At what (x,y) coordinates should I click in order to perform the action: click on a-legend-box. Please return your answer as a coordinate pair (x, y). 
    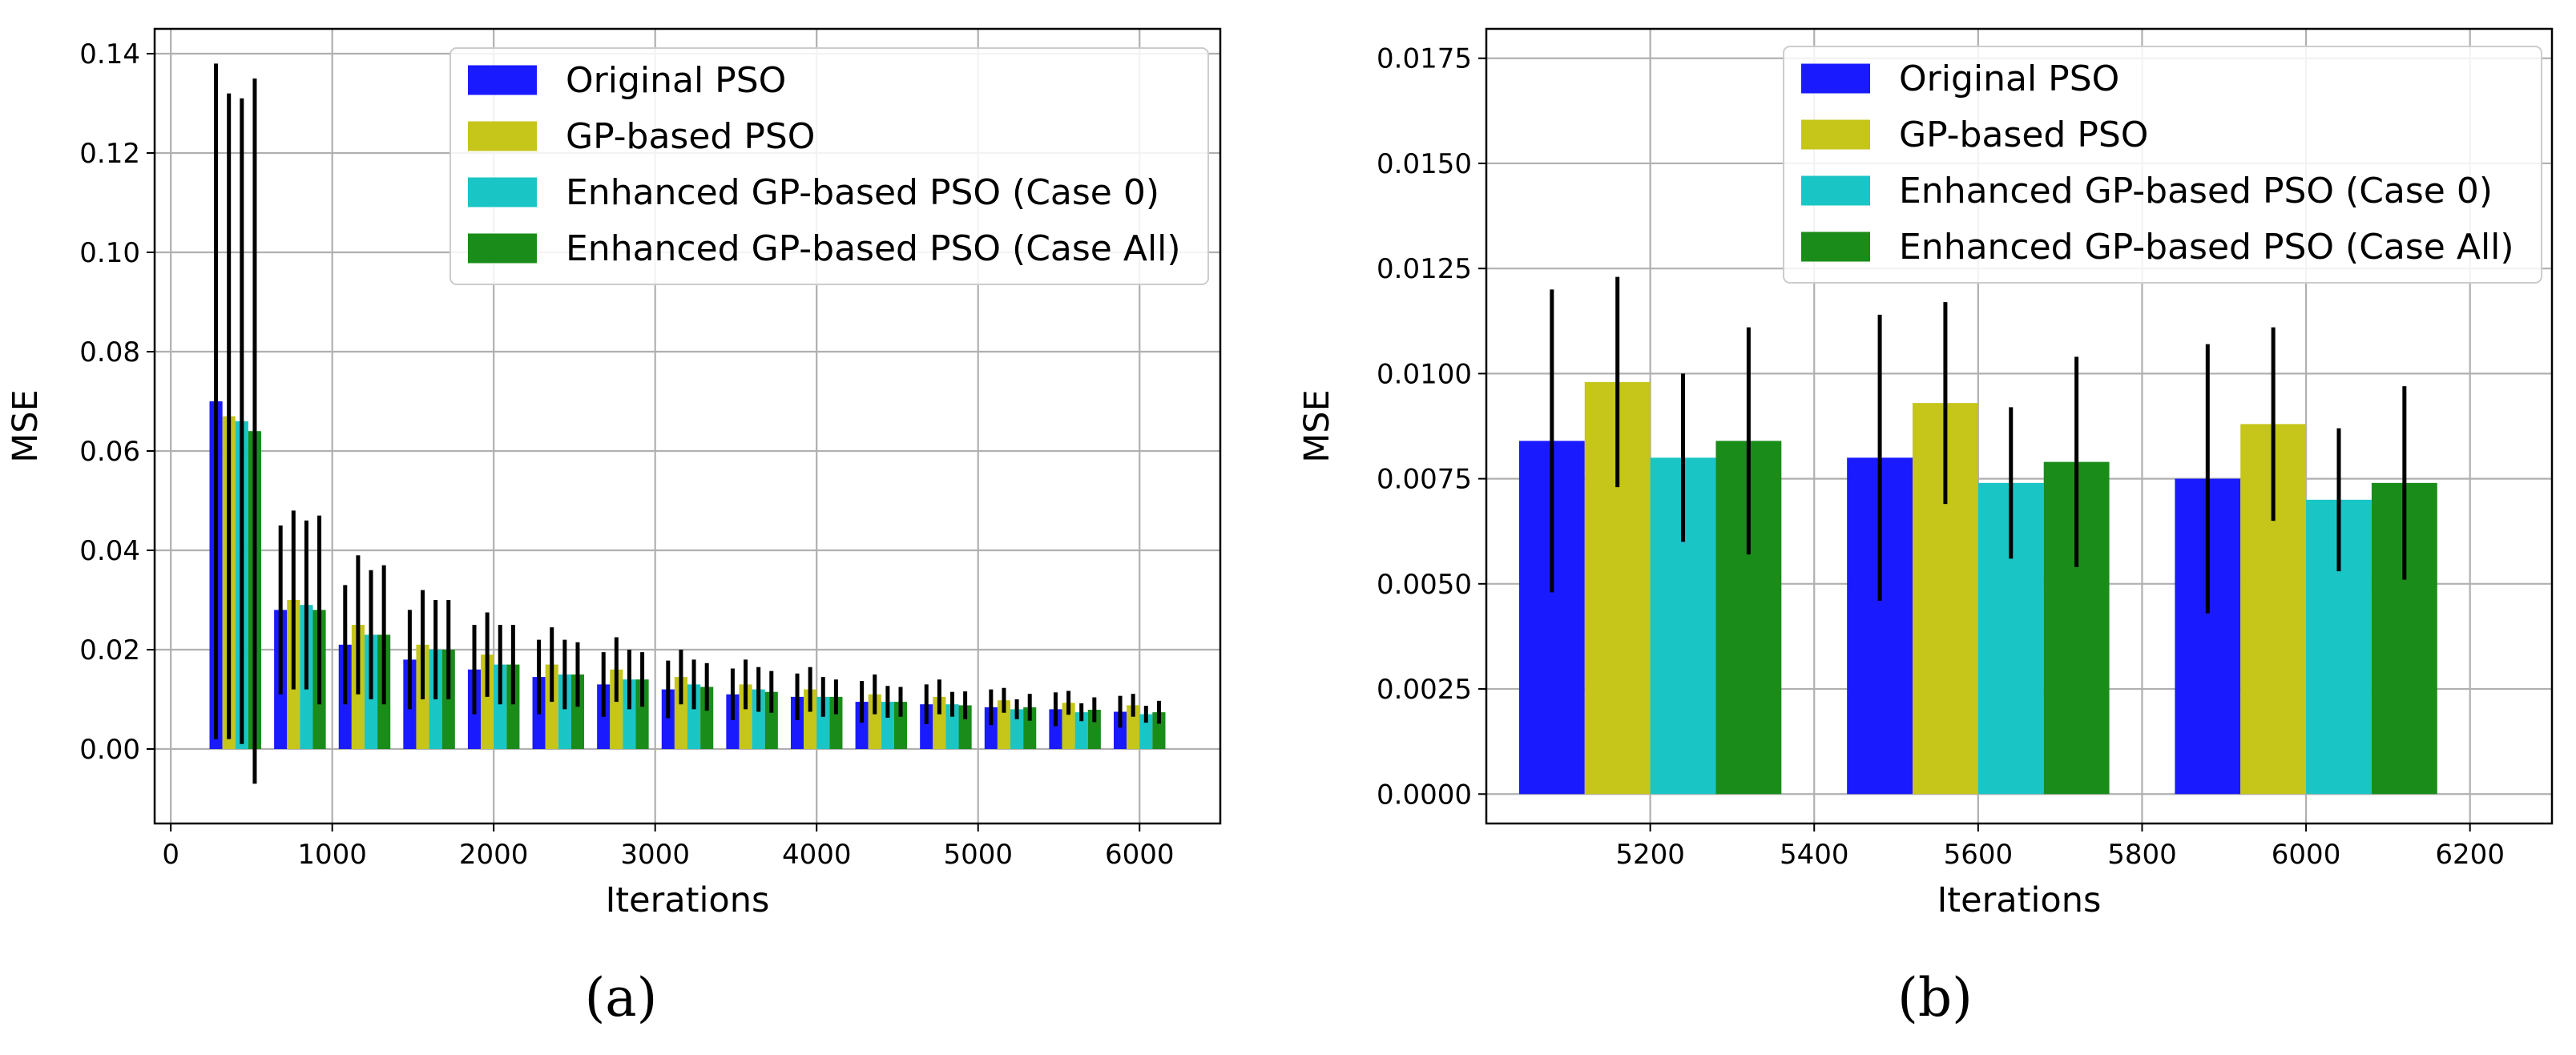
    Looking at the image, I should click on (829, 166).